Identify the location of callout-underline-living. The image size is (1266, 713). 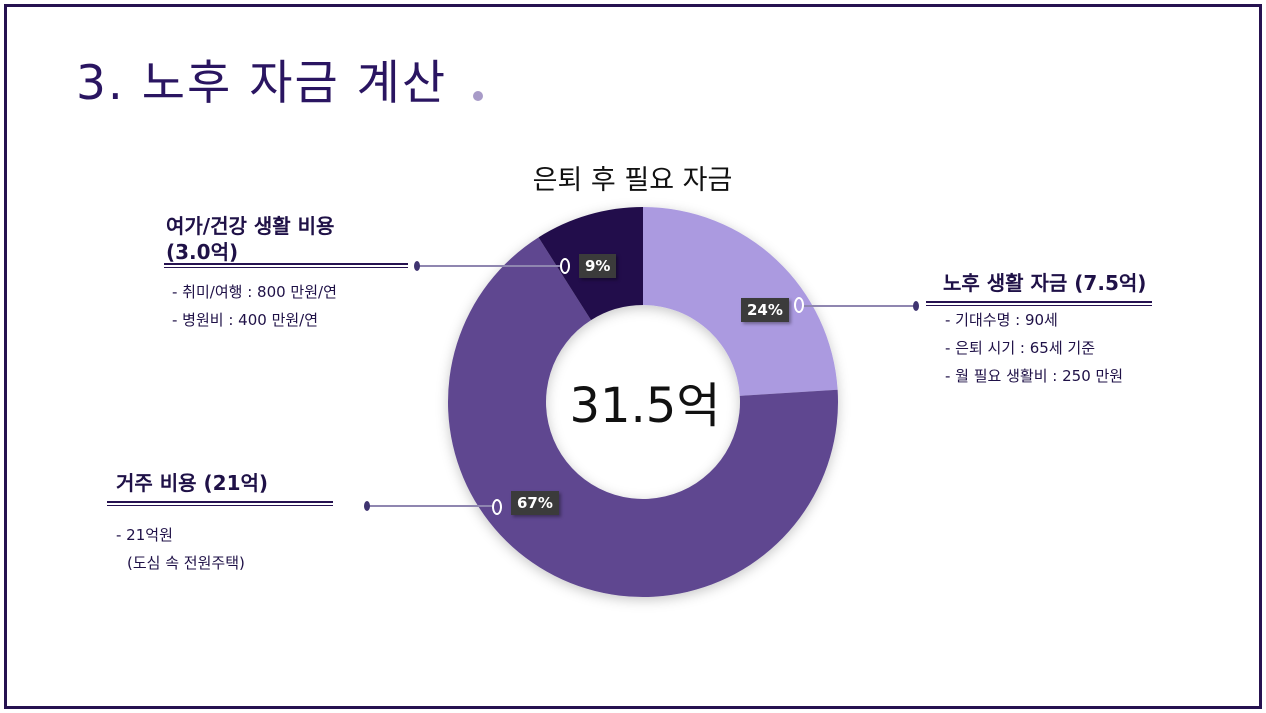
(1039, 303).